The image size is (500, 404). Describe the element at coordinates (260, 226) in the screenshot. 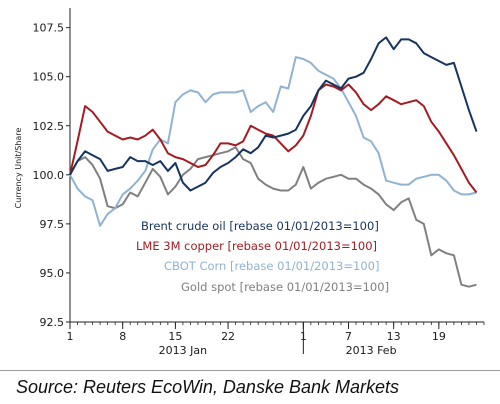

I see `legend-entry: Brent crude oil [rebase 01/01/2013=100]` at that location.